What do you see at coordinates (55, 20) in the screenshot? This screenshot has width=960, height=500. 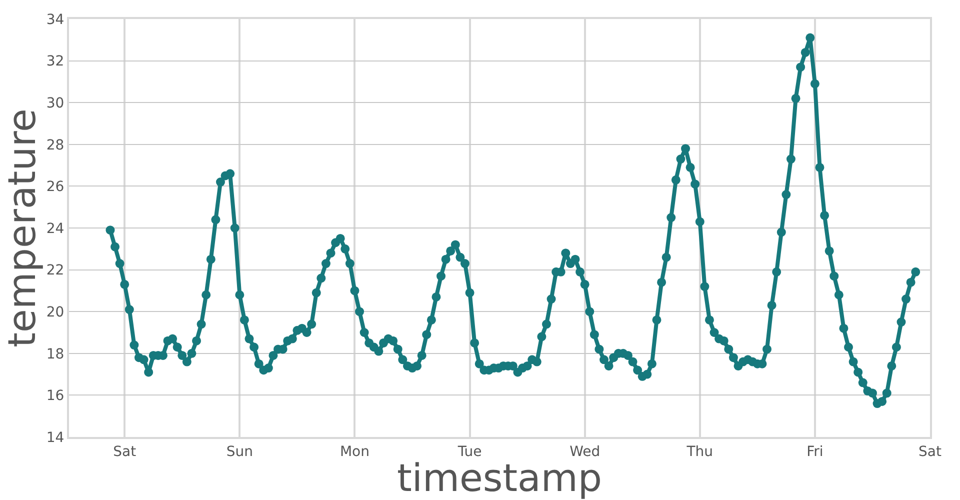 I see `y-tick-label: 34` at bounding box center [55, 20].